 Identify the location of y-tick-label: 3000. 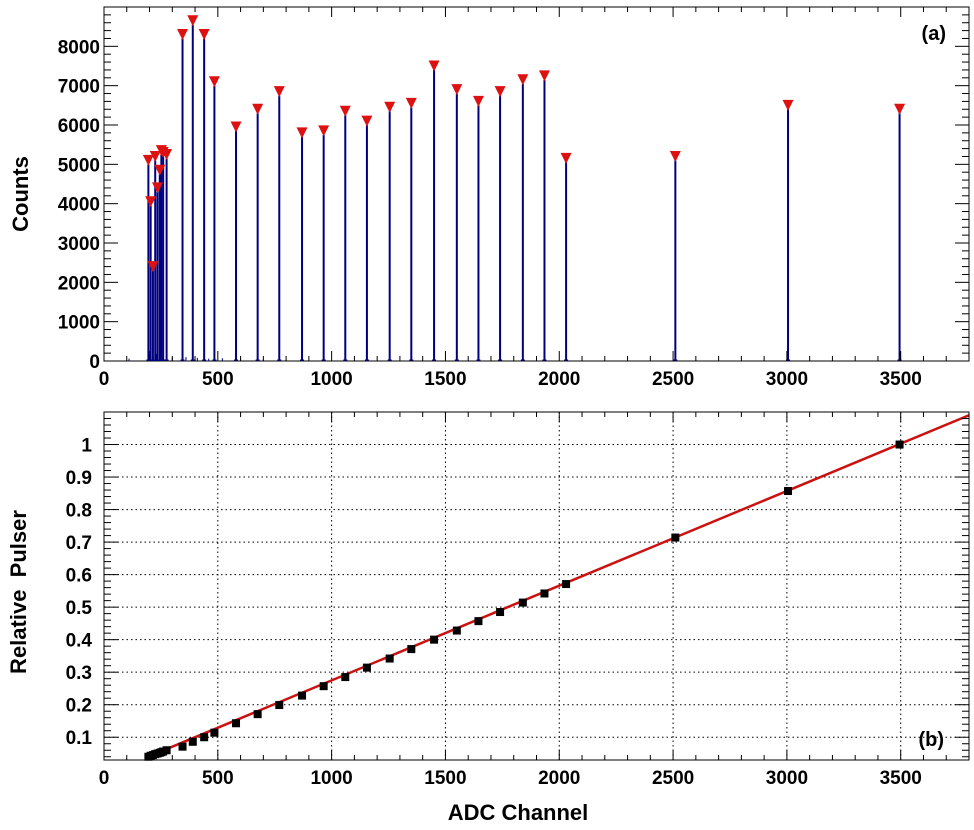
(79, 244).